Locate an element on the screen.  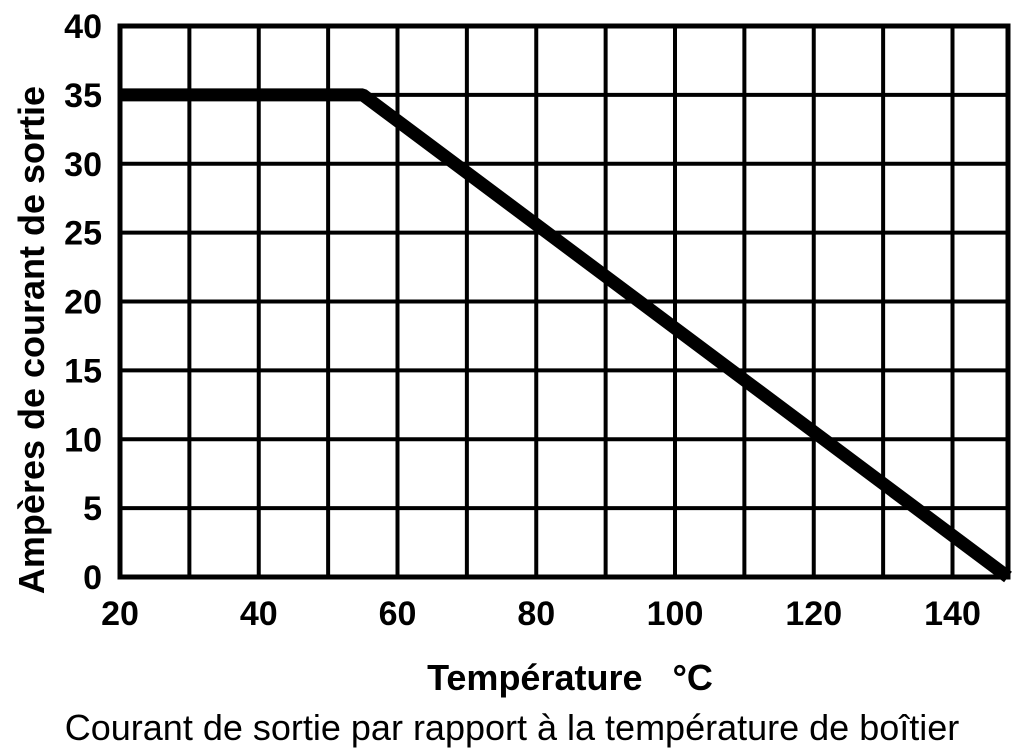
y-tick-label: 5 is located at coordinates (92, 509).